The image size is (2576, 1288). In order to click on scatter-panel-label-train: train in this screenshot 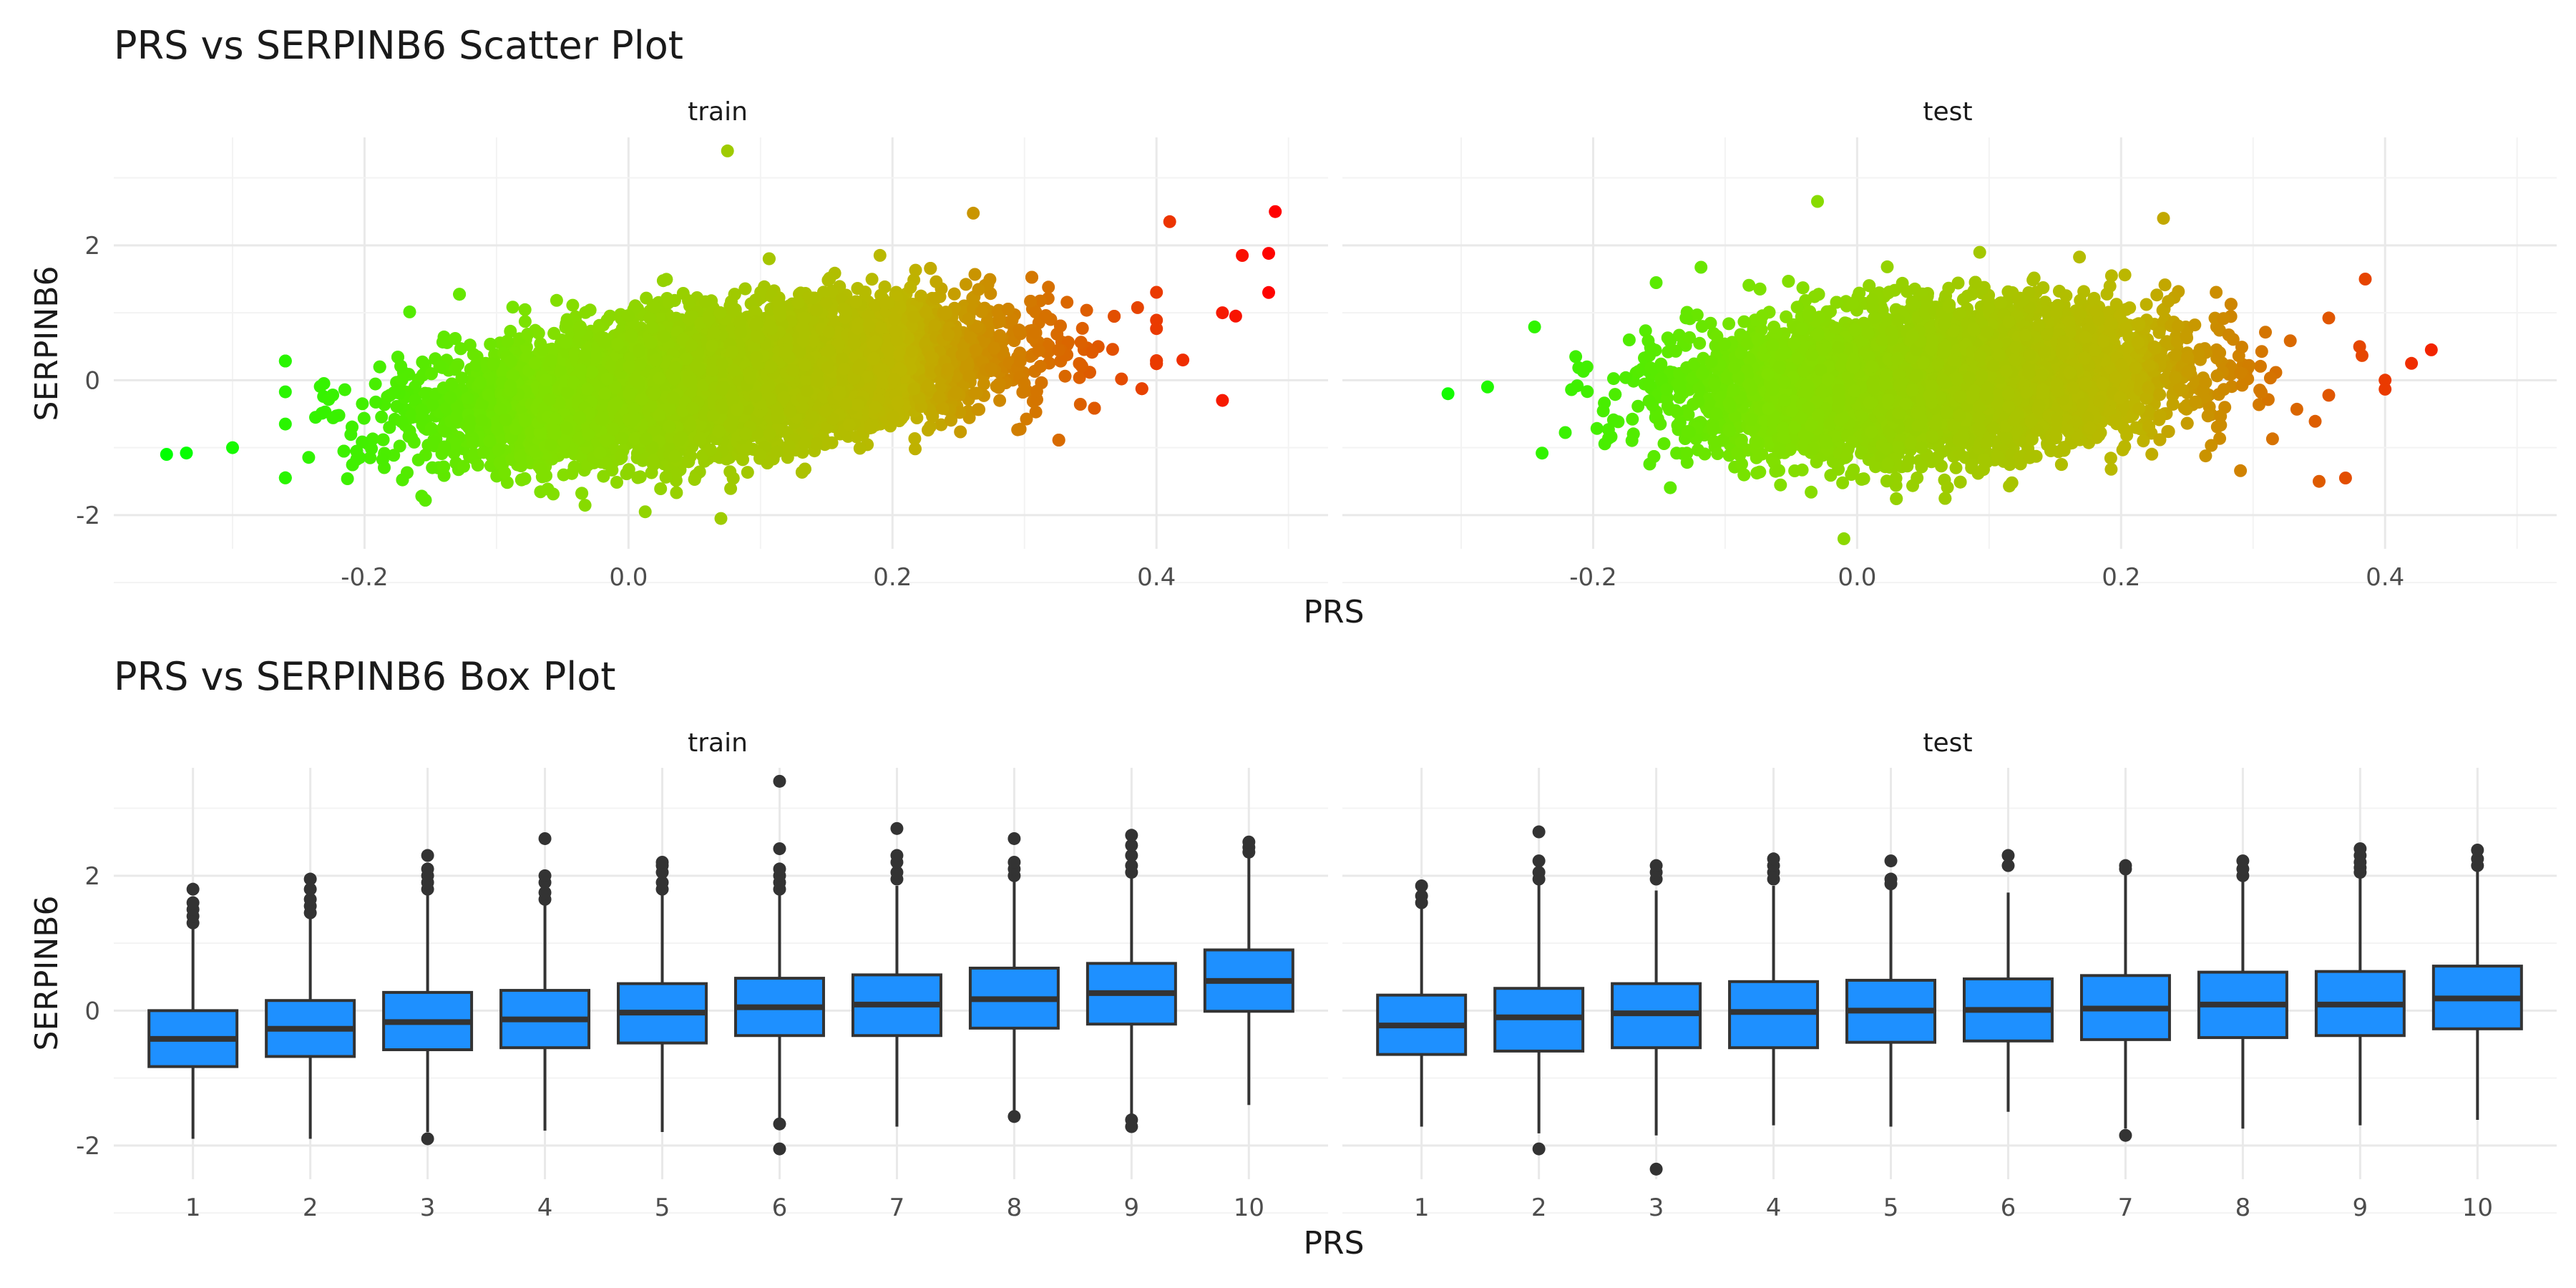, I will do `click(718, 112)`.